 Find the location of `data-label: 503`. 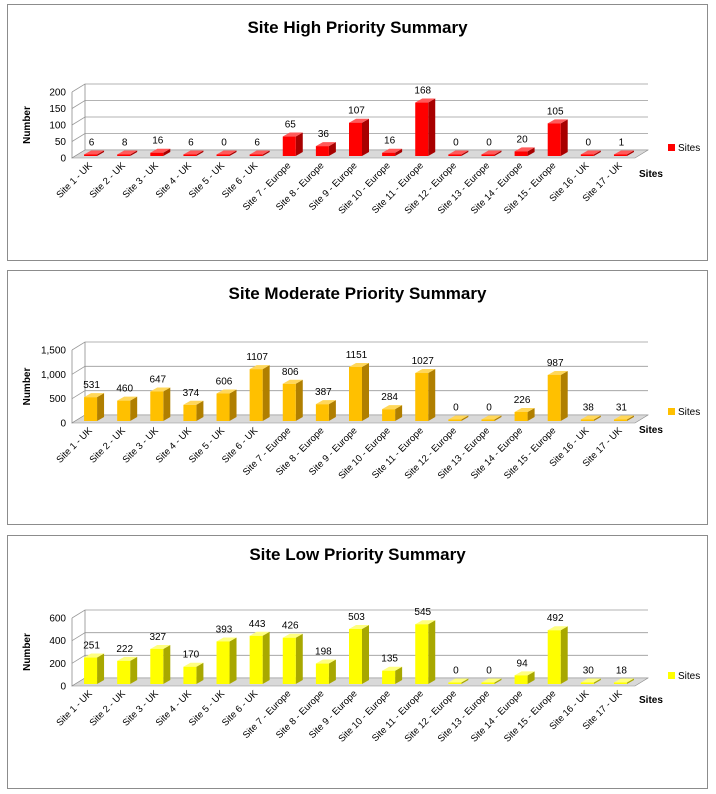

data-label: 503 is located at coordinates (356, 617).